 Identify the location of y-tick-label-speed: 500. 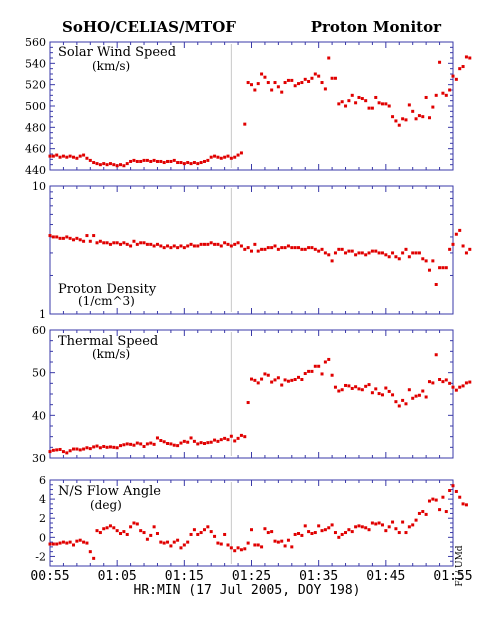
(35, 106).